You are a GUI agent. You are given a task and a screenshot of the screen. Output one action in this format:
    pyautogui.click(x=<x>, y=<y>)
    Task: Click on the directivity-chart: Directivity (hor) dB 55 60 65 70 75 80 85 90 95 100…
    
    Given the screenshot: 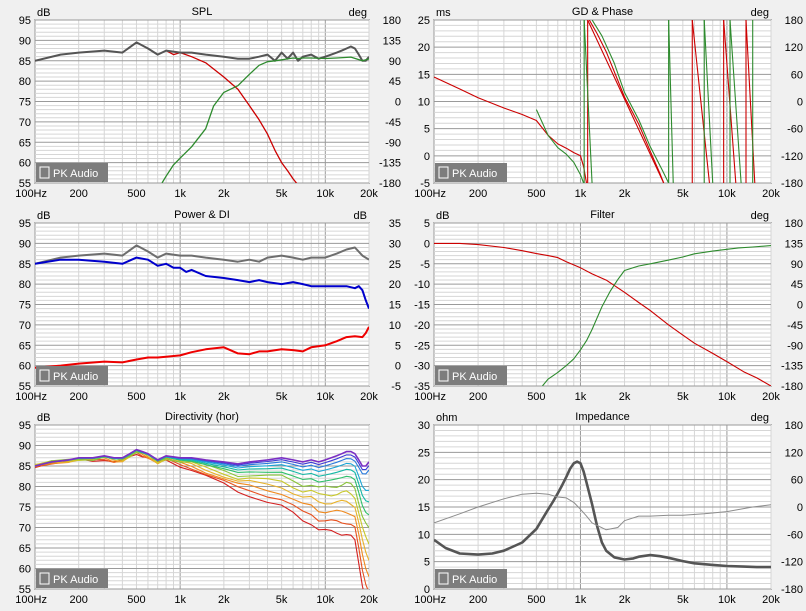 What is the action you would take?
    pyautogui.click(x=196, y=508)
    